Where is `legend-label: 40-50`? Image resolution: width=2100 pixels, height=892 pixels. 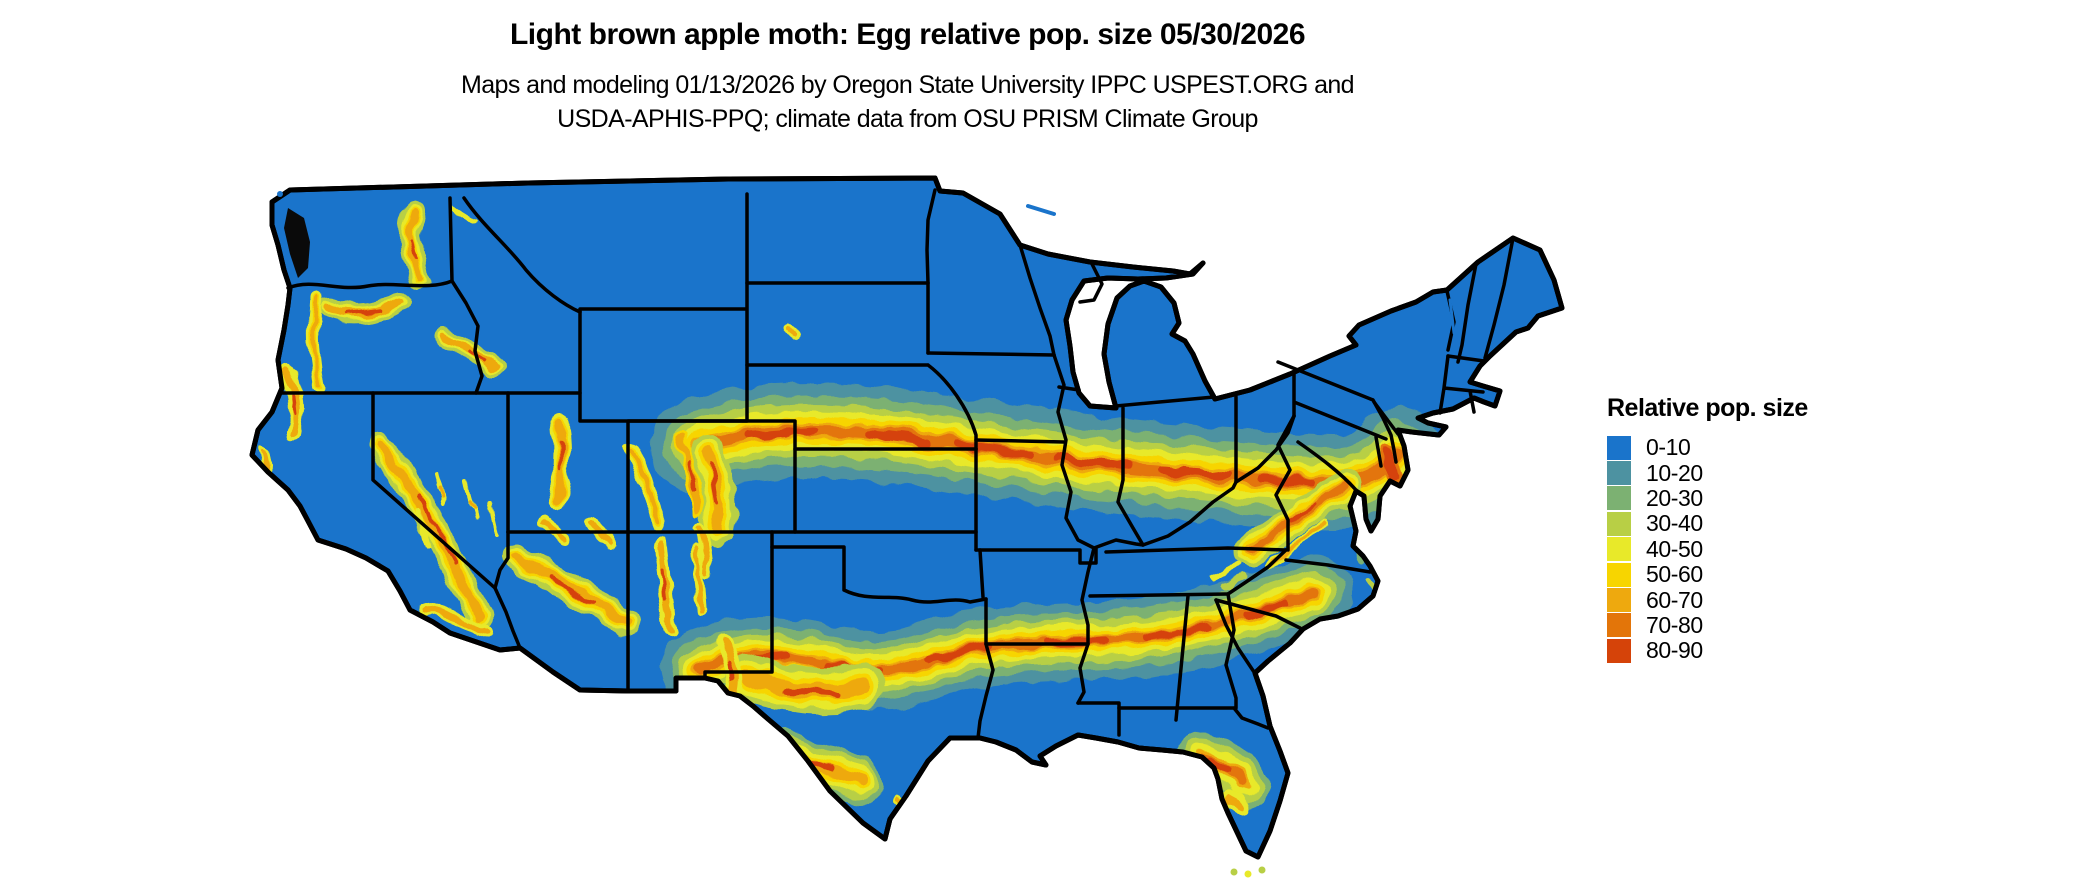
legend-label: 40-50 is located at coordinates (1674, 548).